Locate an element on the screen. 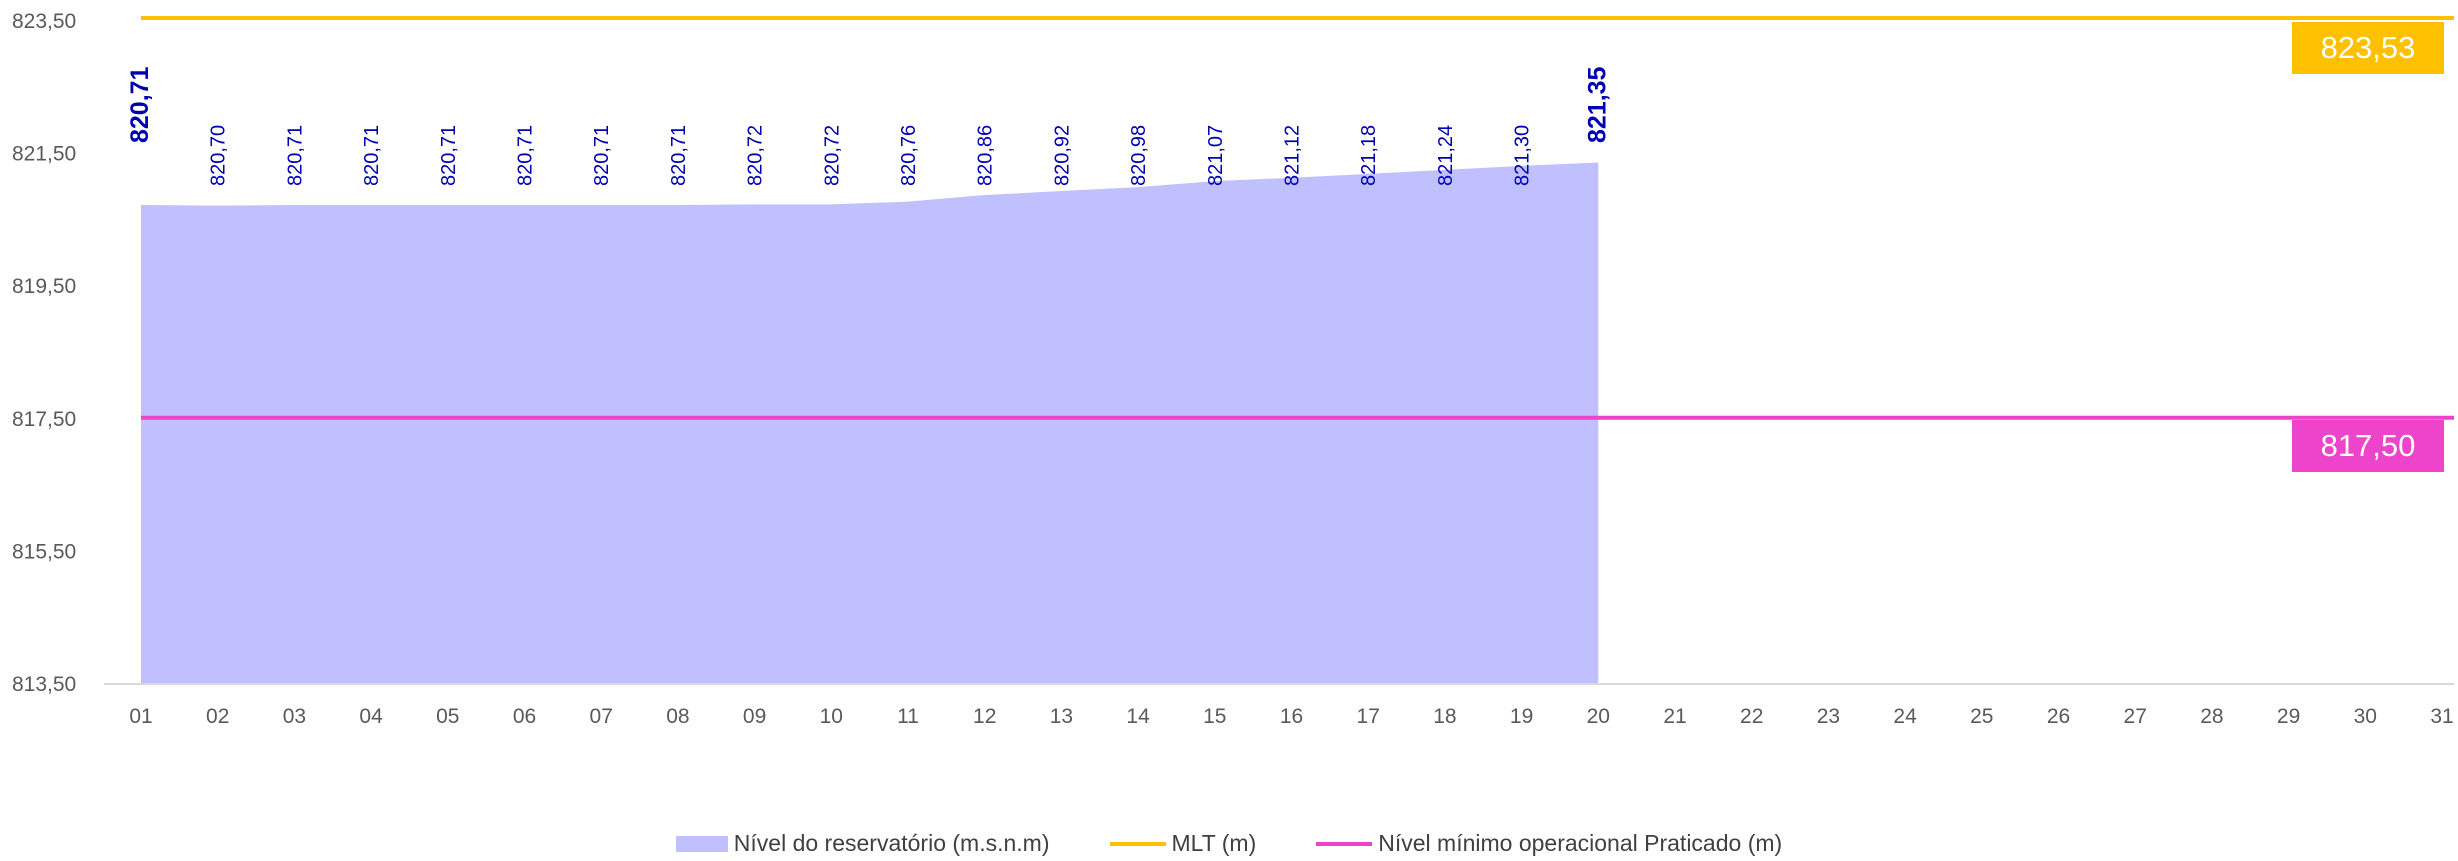 This screenshot has height=861, width=2458. y-tick-label: 821,50 is located at coordinates (44, 154).